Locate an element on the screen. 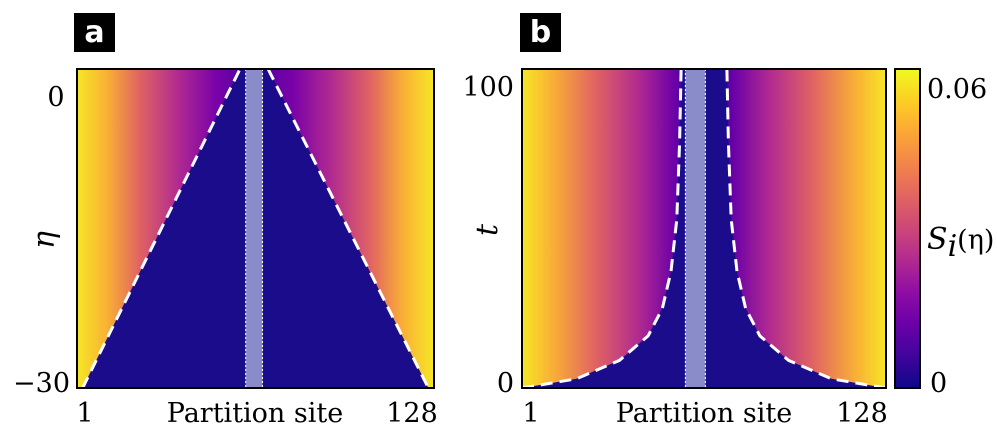 The width and height of the screenshot is (997, 439). colorbar-title-subscript: i is located at coordinates (953, 246).